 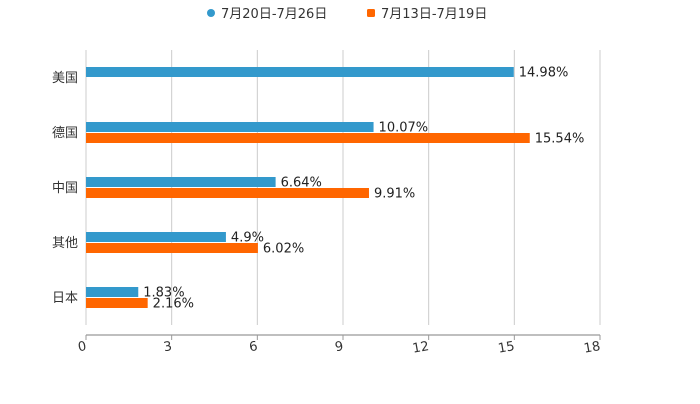 I want to click on data-label: 10.07%, so click(x=404, y=128).